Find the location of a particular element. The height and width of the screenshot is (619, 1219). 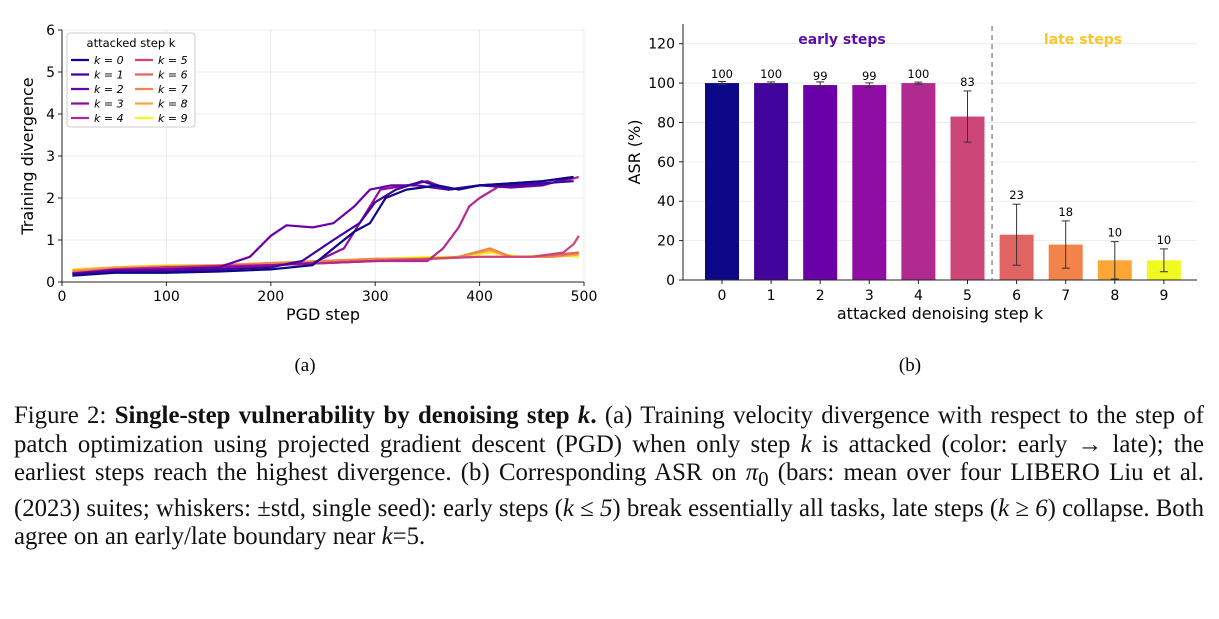

panel-b-ytick-label: 20 is located at coordinates (666, 242).